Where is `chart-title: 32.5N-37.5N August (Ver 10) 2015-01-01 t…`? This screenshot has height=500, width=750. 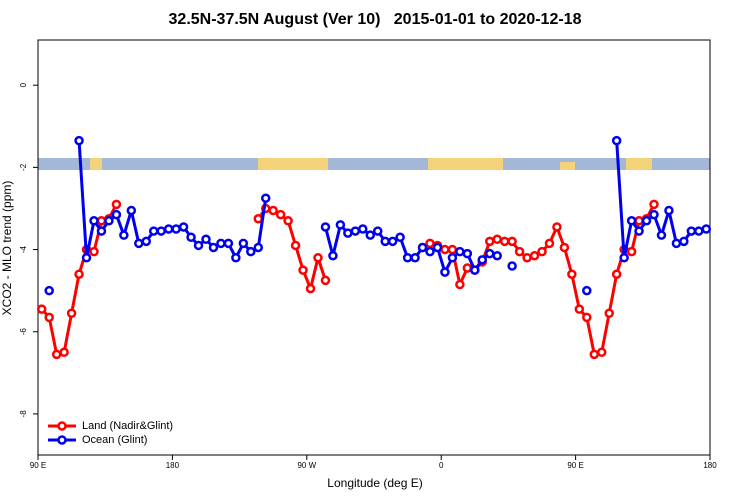
chart-title: 32.5N-37.5N August (Ver 10) 2015-01-01 t… is located at coordinates (375, 19).